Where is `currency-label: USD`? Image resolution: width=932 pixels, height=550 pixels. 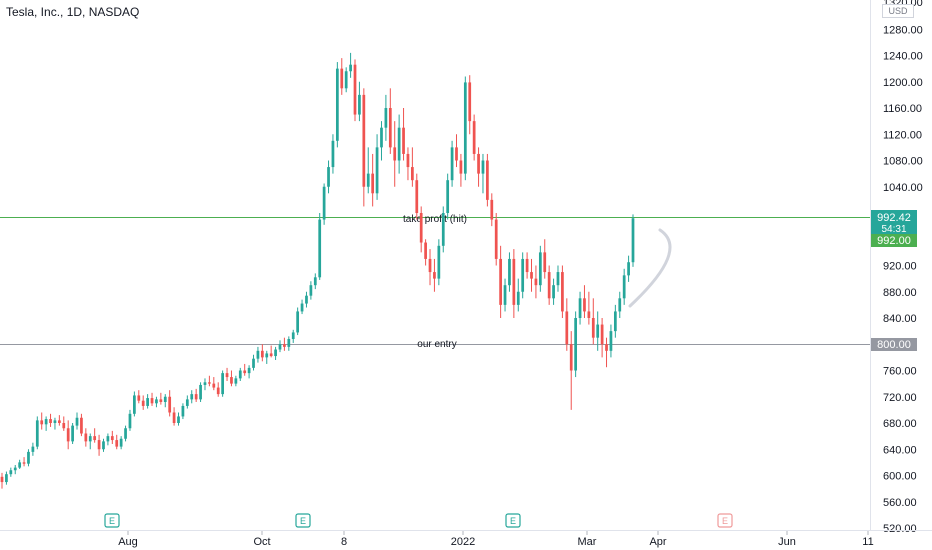 currency-label: USD is located at coordinates (898, 11).